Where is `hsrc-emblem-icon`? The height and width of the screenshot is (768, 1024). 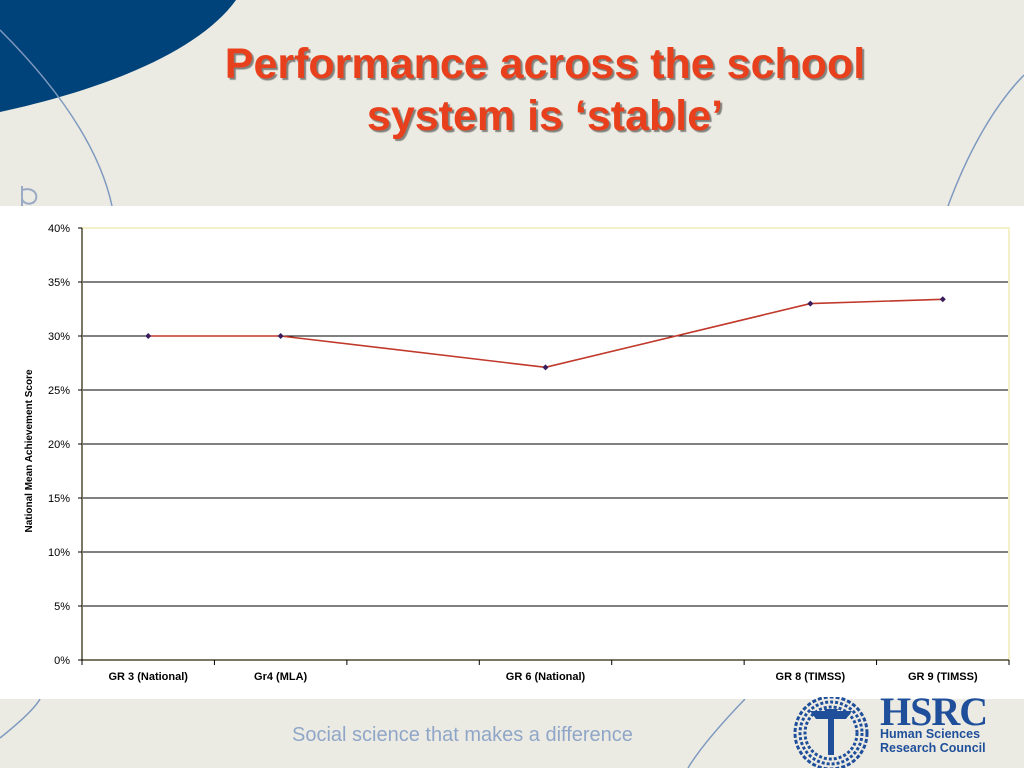
hsrc-emblem-icon is located at coordinates (831, 732).